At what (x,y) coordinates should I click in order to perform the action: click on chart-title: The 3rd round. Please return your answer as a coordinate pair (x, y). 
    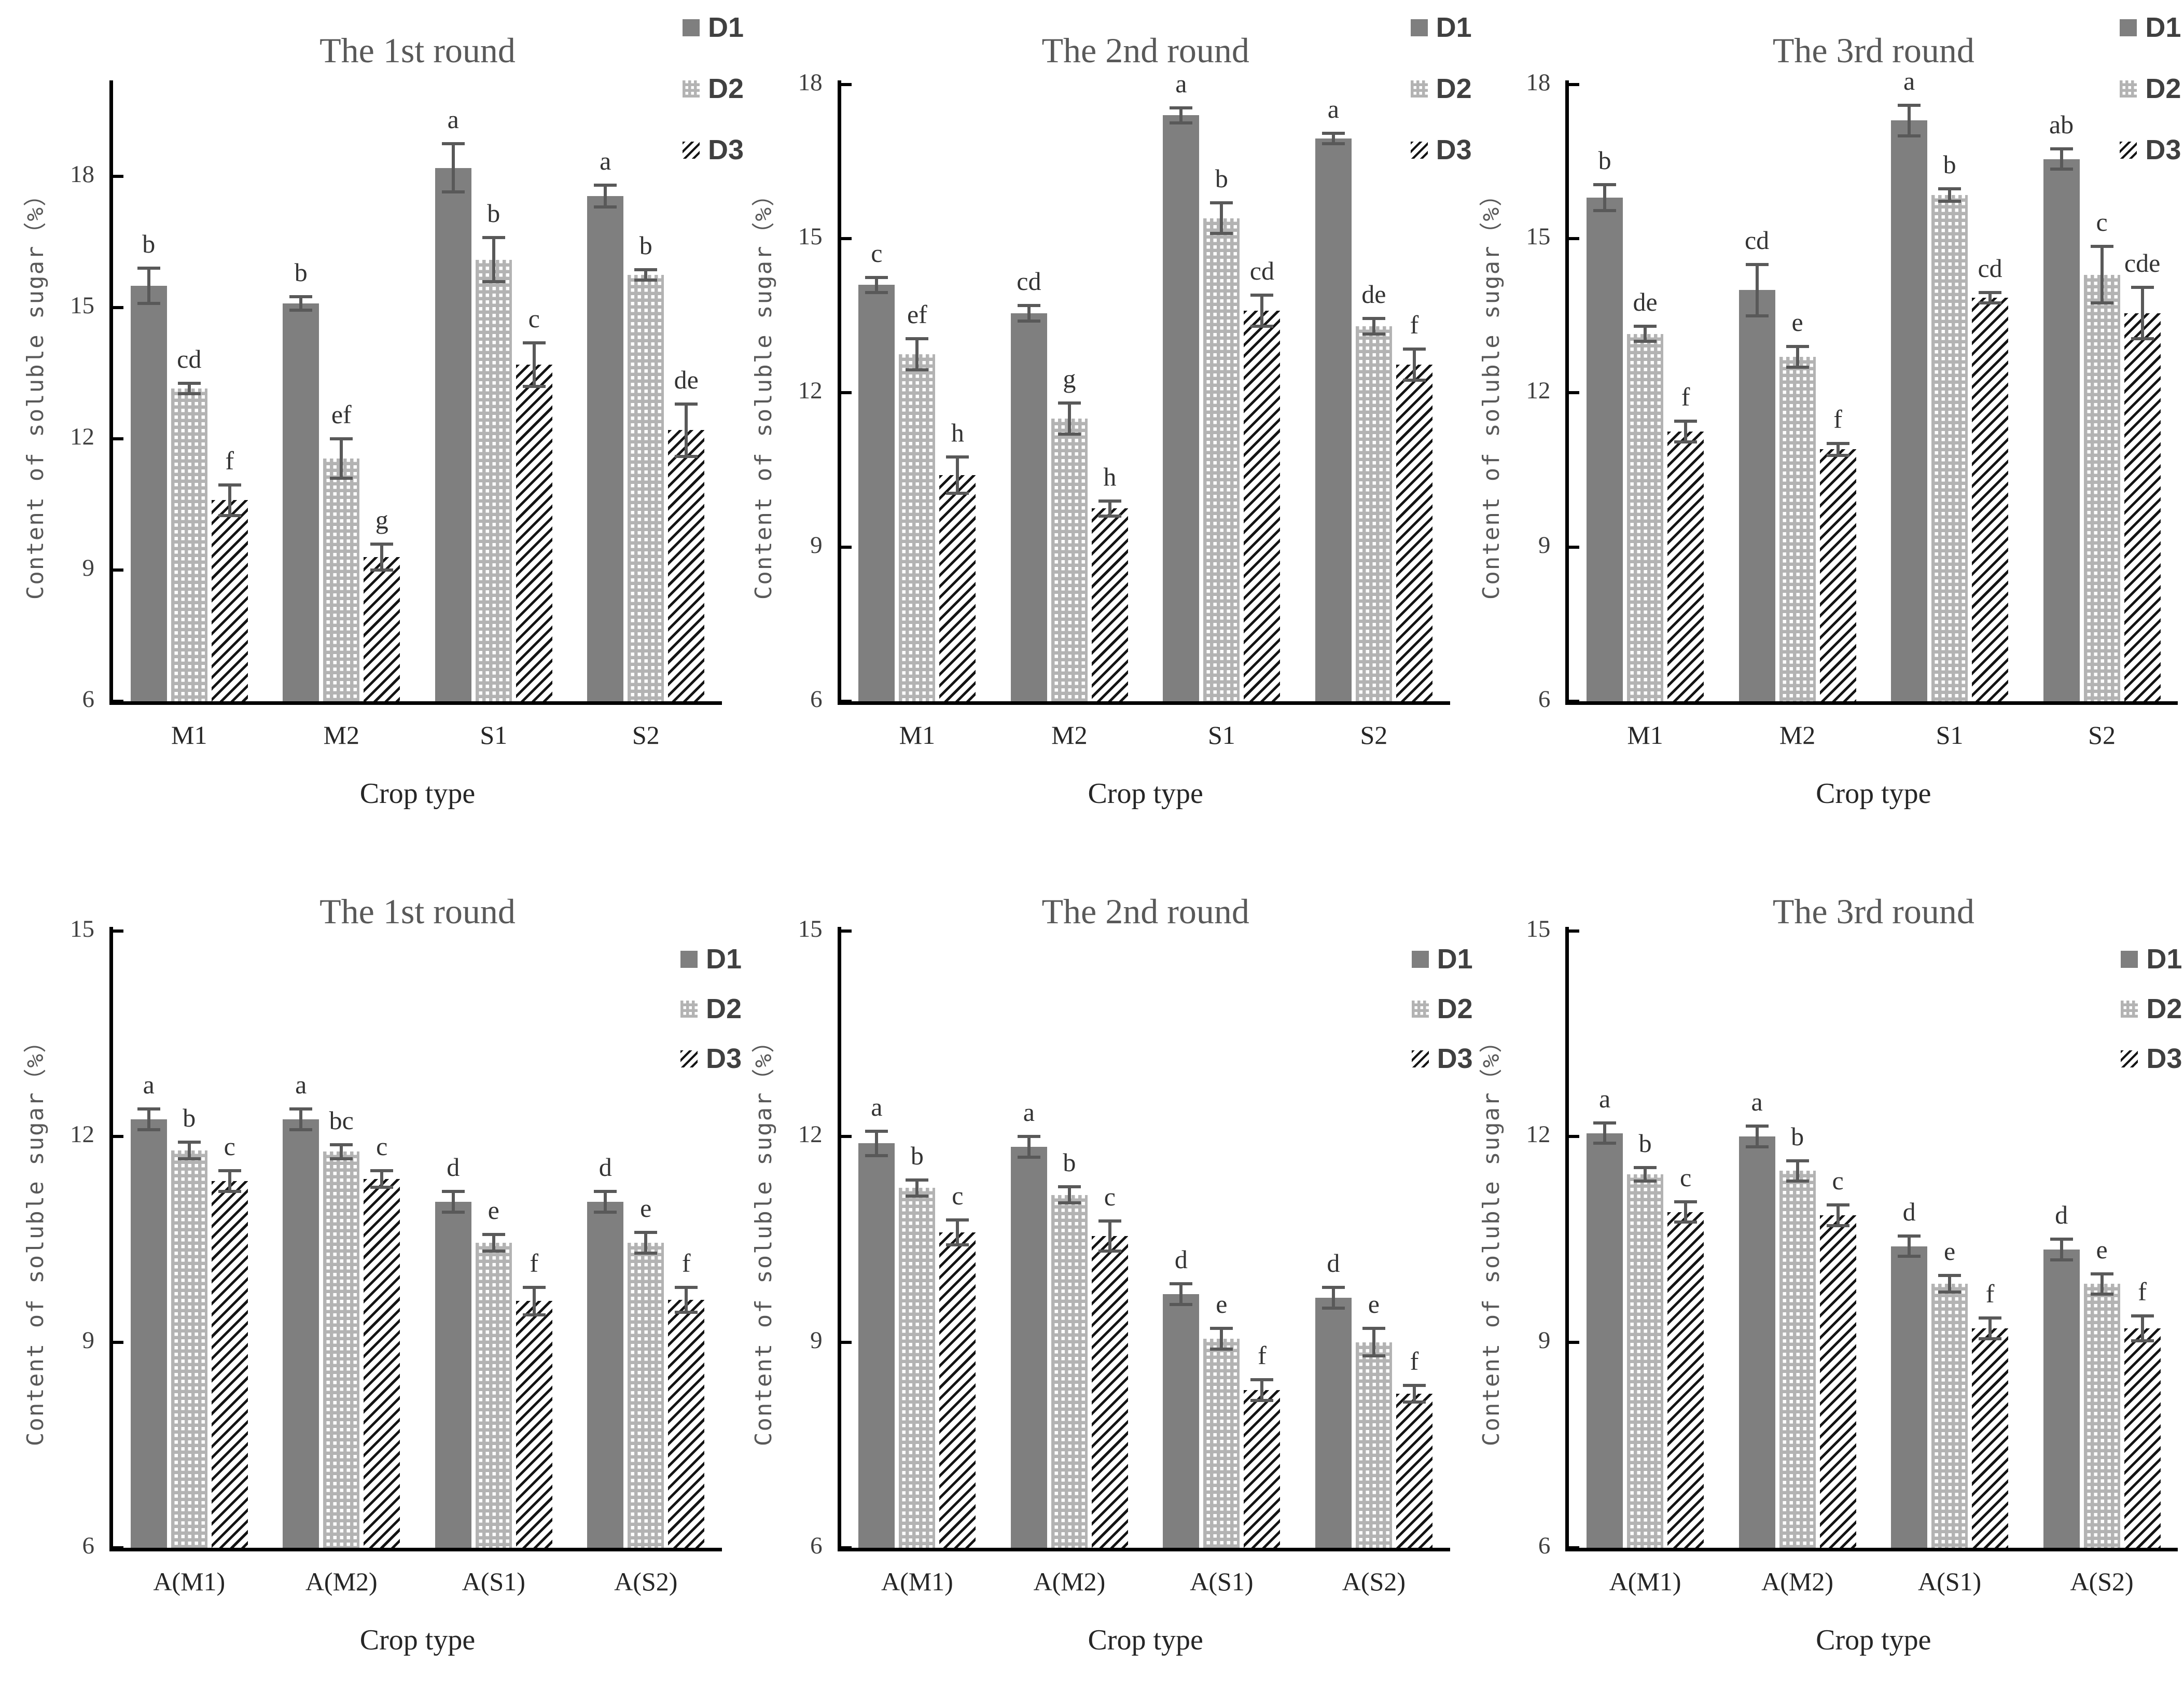
    Looking at the image, I should click on (1873, 50).